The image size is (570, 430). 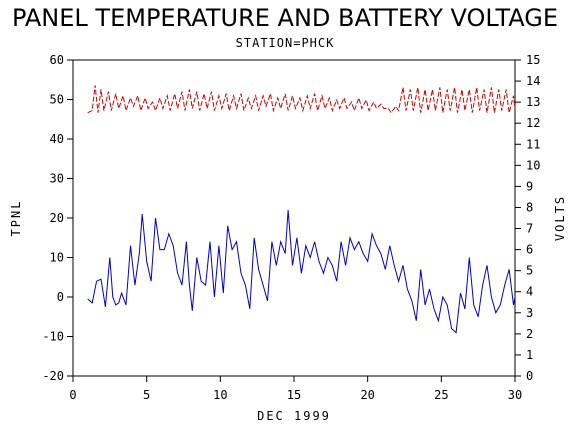 I want to click on x-axis-ticks: 0 5 10 15 20 25 30, so click(x=295, y=389).